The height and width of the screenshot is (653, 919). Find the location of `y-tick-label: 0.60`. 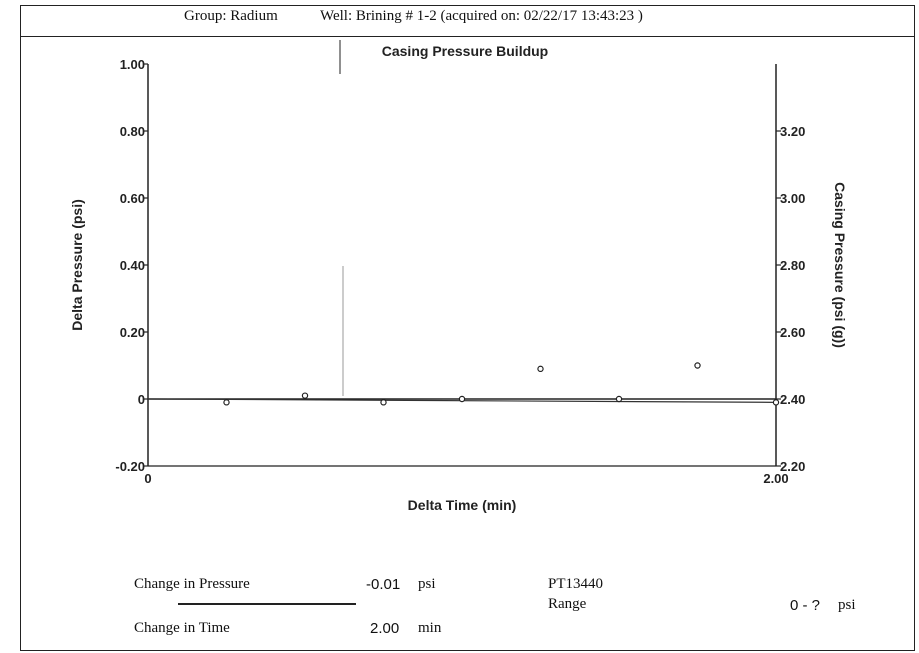

y-tick-label: 0.60 is located at coordinates (132, 198).